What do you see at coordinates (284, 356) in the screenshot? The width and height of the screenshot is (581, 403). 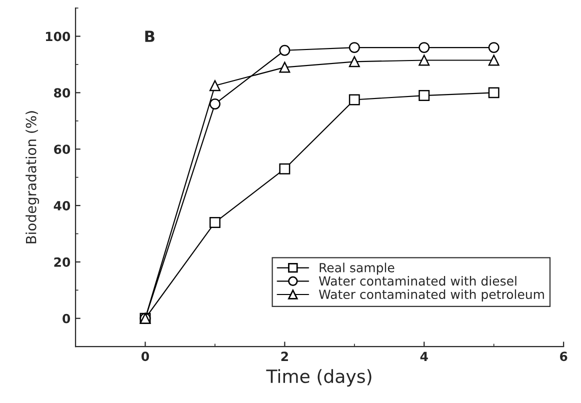 I see `x-tick-label: 2` at bounding box center [284, 356].